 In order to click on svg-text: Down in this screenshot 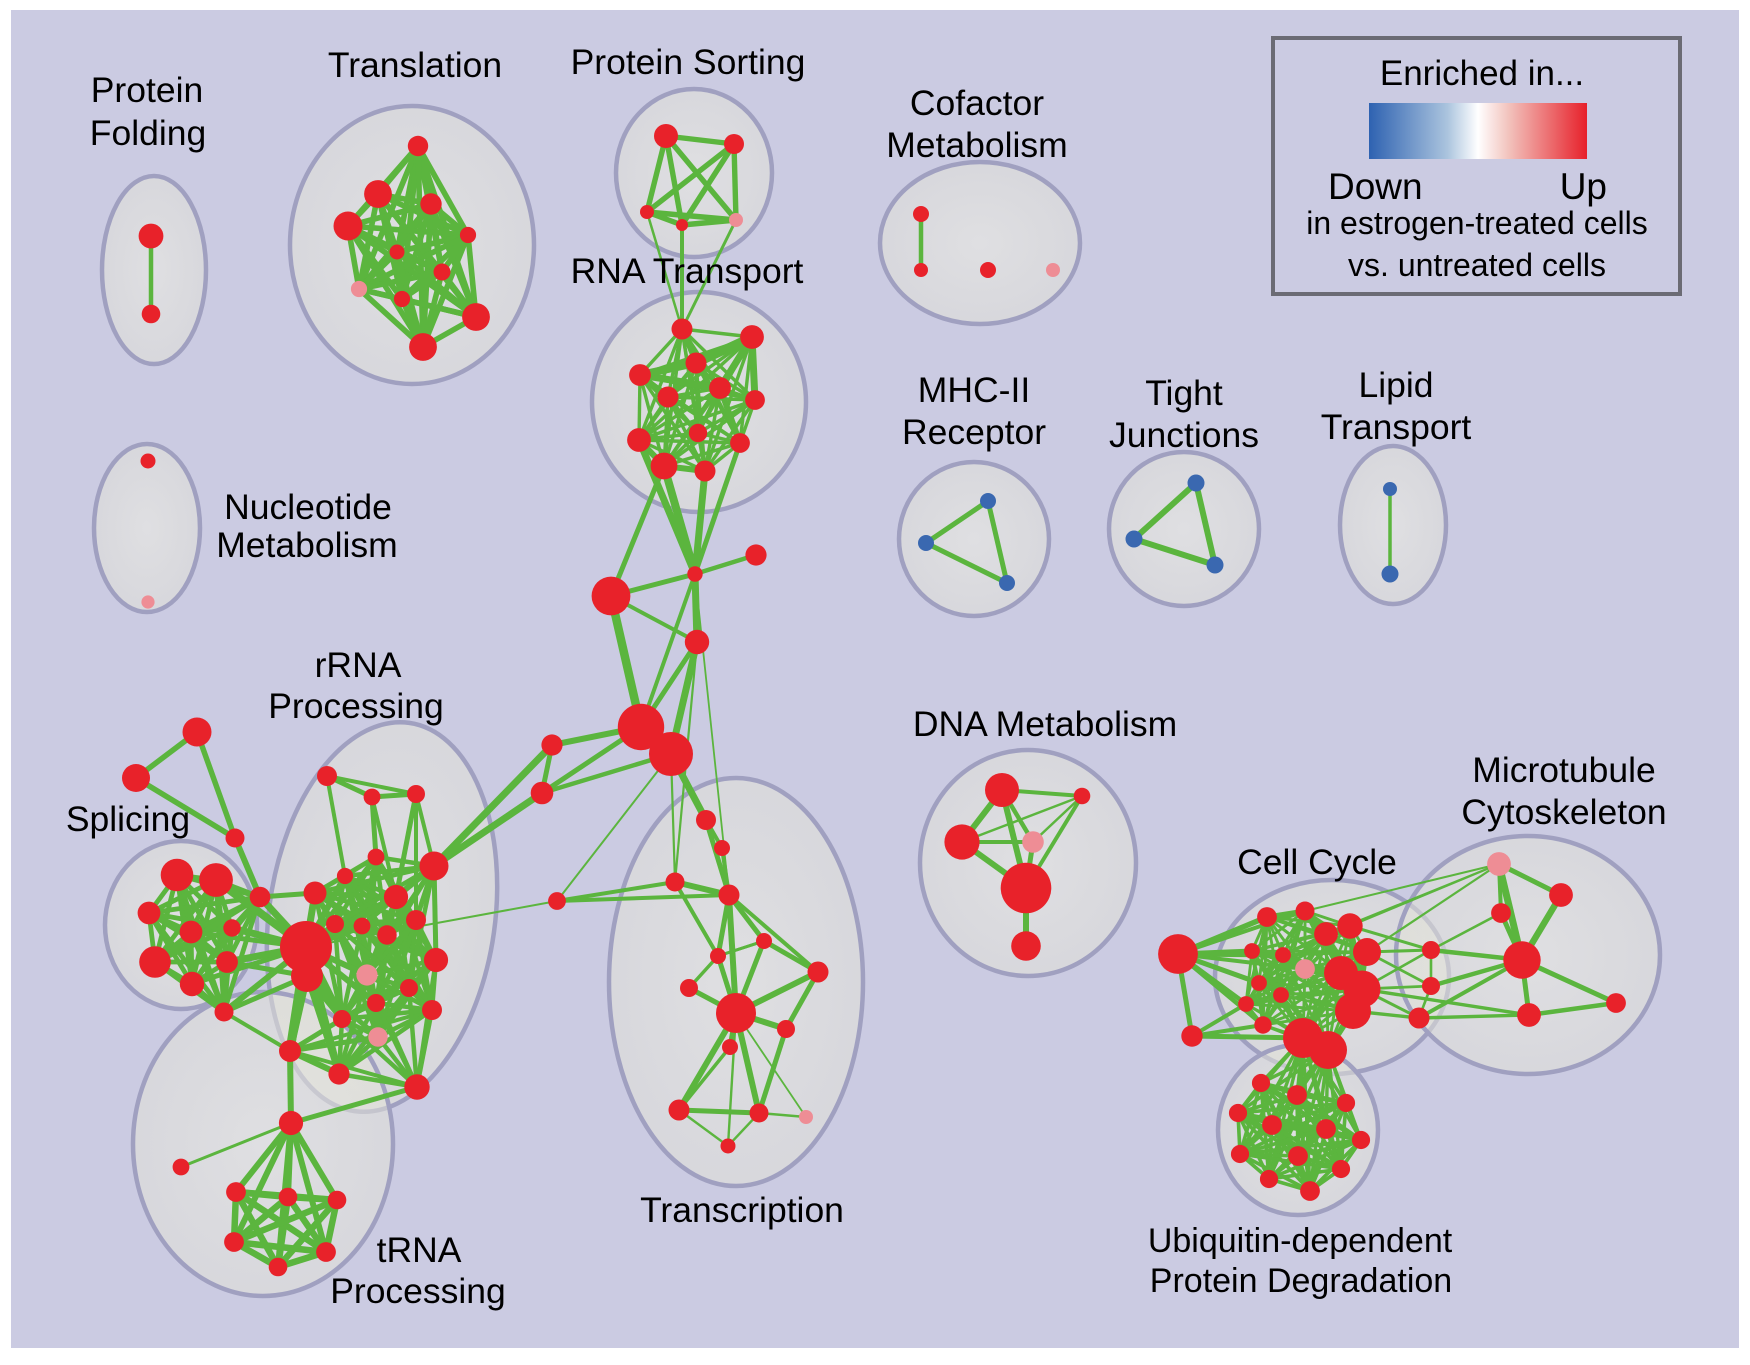, I will do `click(1375, 186)`.